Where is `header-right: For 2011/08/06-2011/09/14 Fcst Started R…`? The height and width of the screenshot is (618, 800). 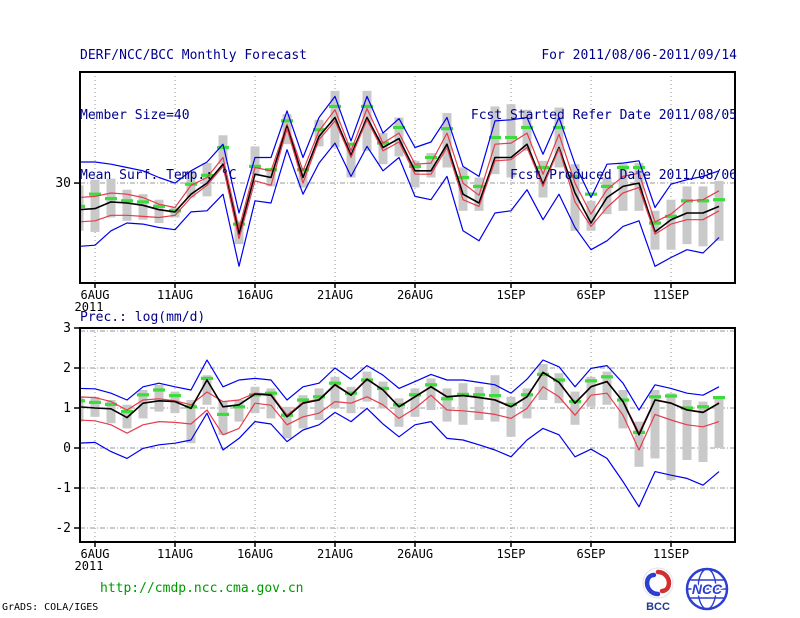
header-right: For 2011/08/06-2011/09/14 Fcst Started R… is located at coordinates (604, 116).